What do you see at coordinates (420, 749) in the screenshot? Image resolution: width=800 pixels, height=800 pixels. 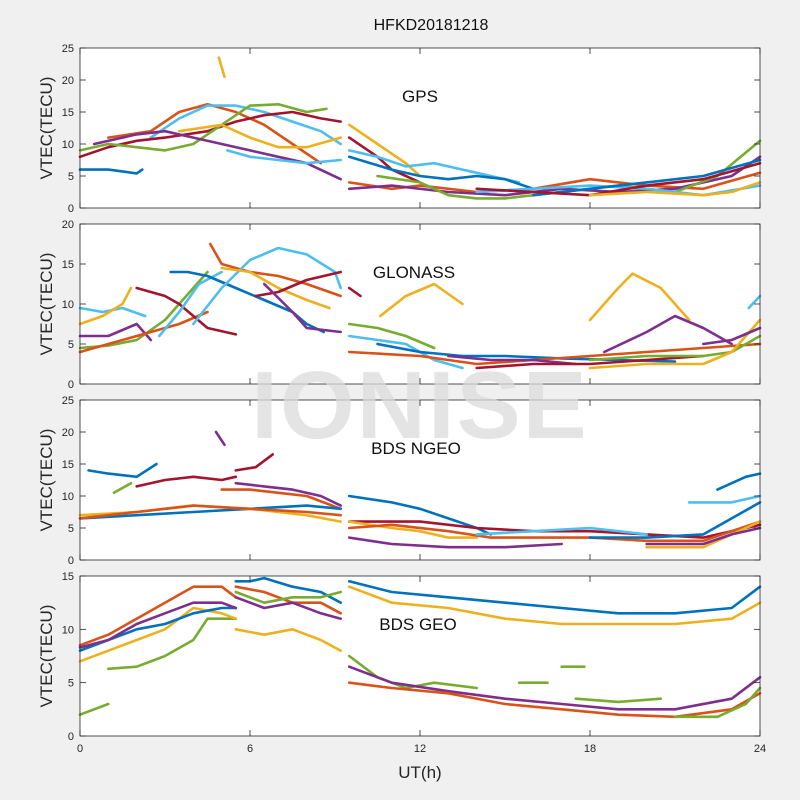 I see `x-tick-label: 12` at bounding box center [420, 749].